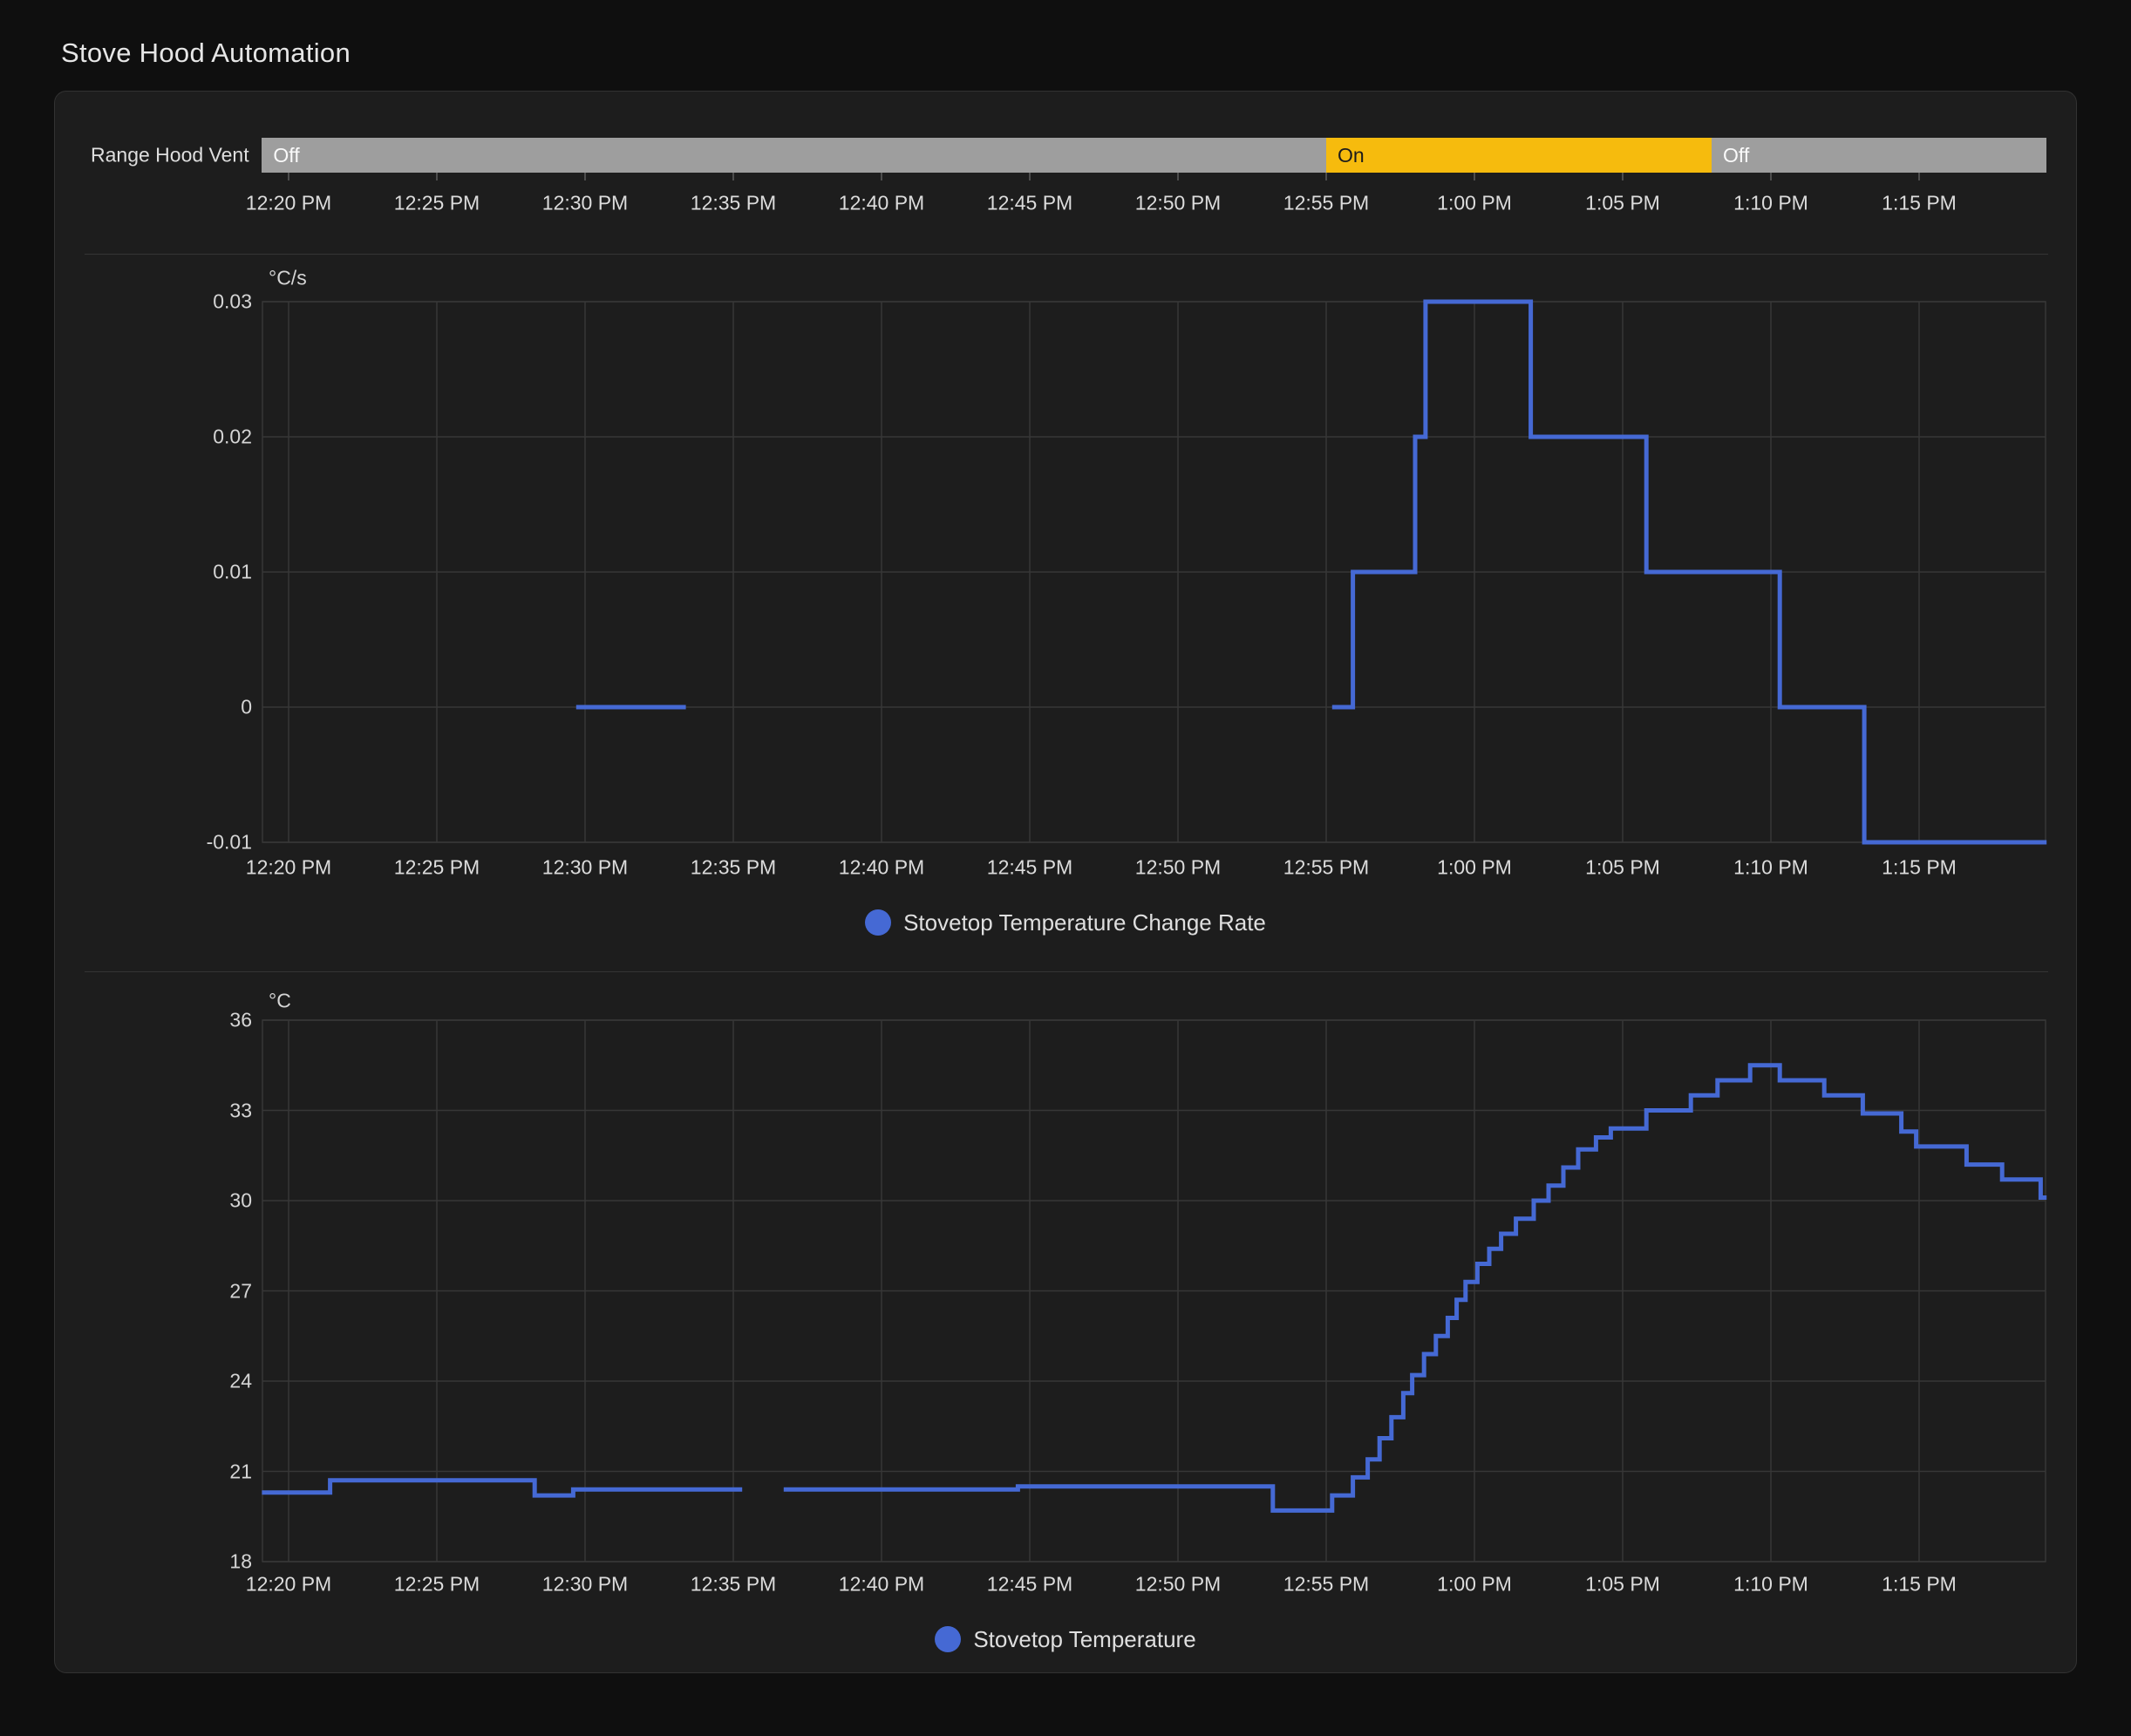 This screenshot has width=2131, height=1736. I want to click on rate-y-tick-label: 0.02, so click(233, 437).